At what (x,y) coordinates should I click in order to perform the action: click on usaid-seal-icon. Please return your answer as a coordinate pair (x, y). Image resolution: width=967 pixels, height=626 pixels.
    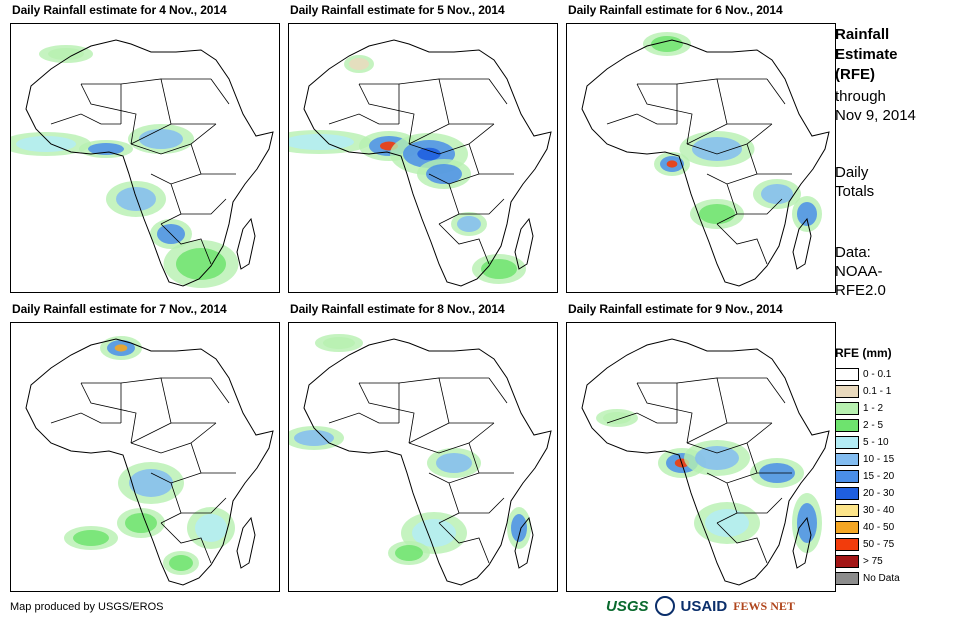
    Looking at the image, I should click on (664, 606).